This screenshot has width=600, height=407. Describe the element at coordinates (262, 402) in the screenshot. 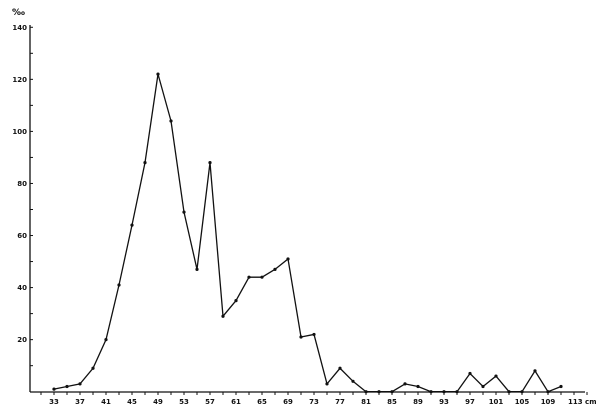

I see `x-tick-label: 65` at that location.